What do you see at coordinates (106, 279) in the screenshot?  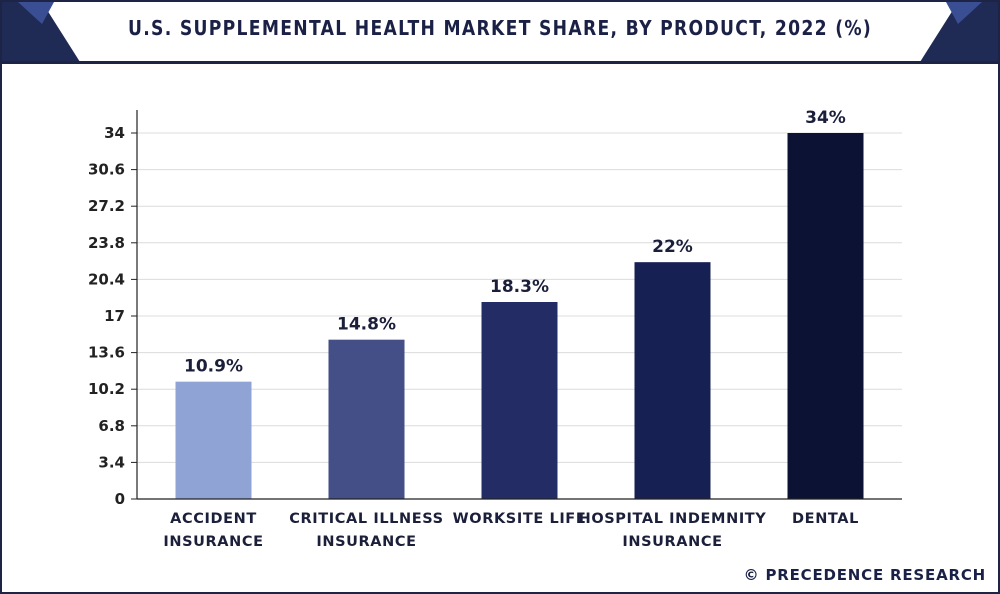 I see `y-tick-label: 20.4` at bounding box center [106, 279].